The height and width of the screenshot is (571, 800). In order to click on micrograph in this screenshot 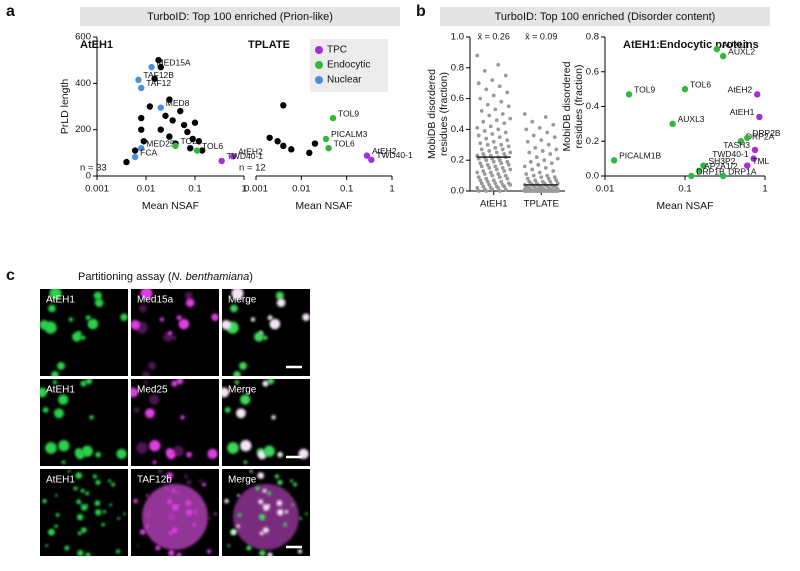, I will do `click(175, 332)`.